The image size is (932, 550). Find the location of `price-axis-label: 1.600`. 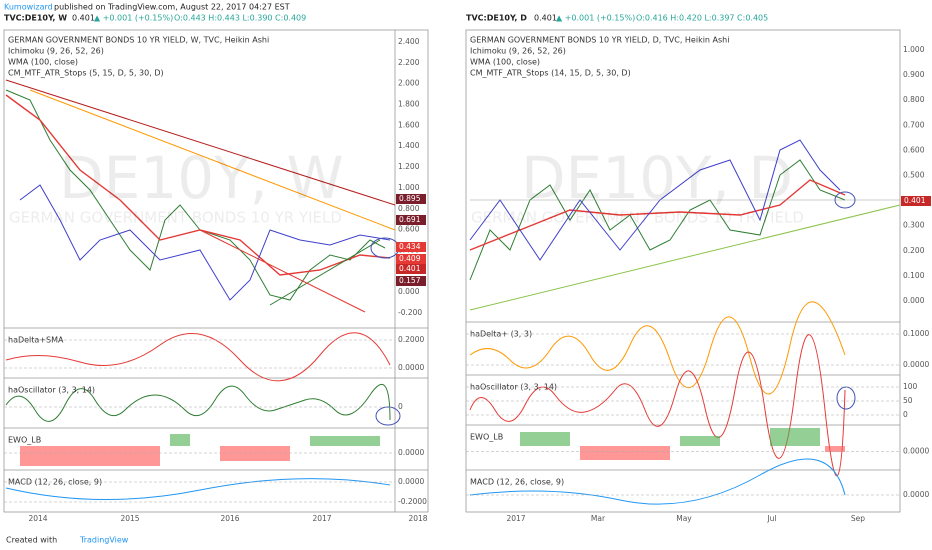

price-axis-label: 1.600 is located at coordinates (409, 124).